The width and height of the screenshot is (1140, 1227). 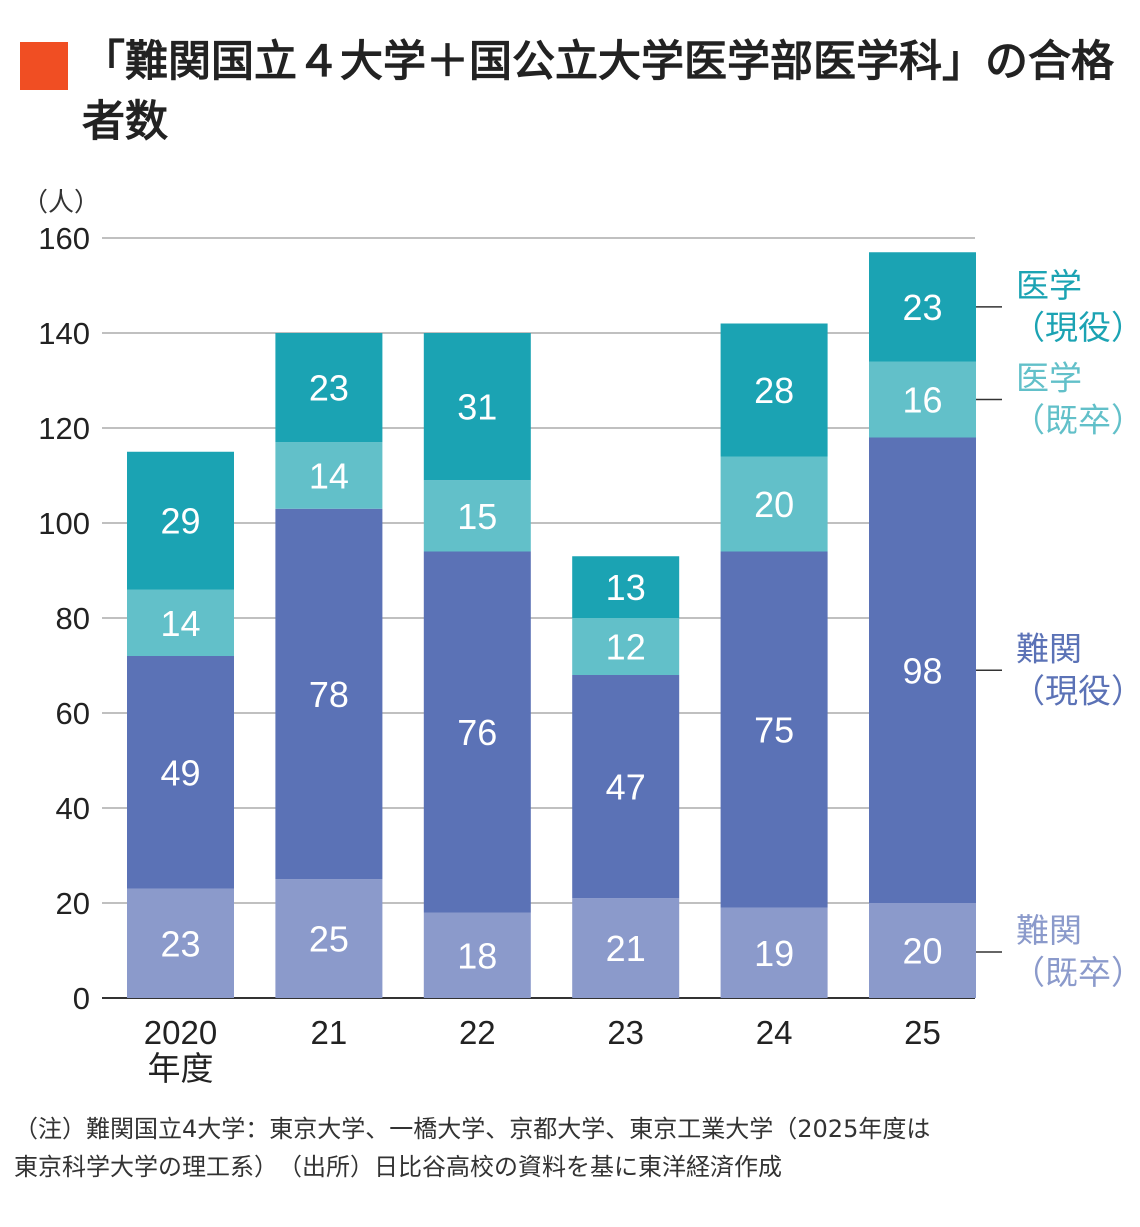 I want to click on y-tick-label: 0, so click(x=81, y=998).